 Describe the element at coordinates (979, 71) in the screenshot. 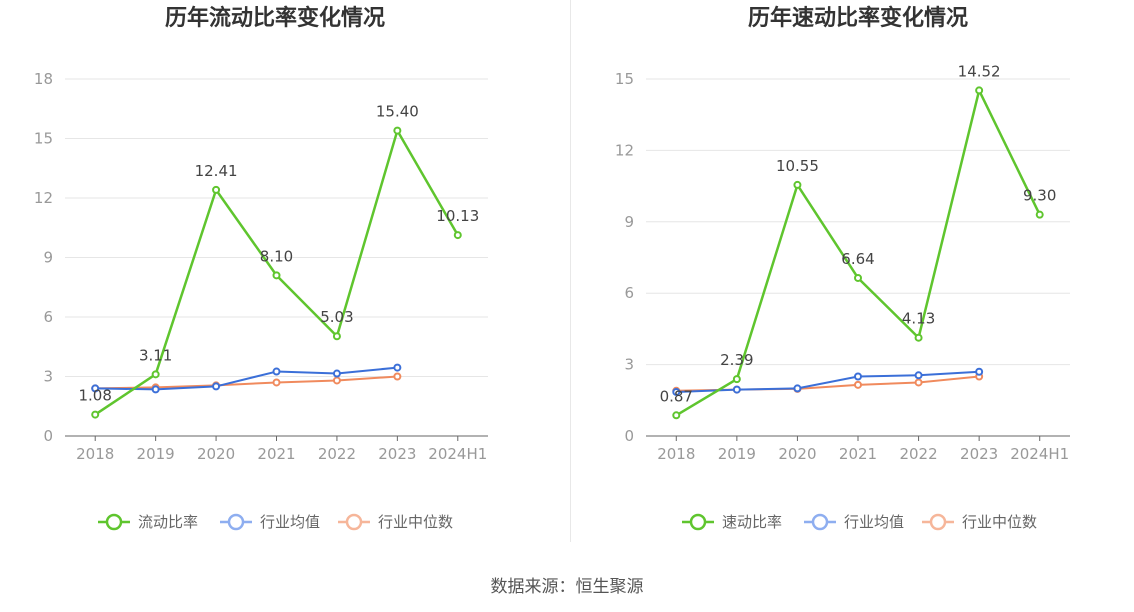

I see `data-label: 14.52` at that location.